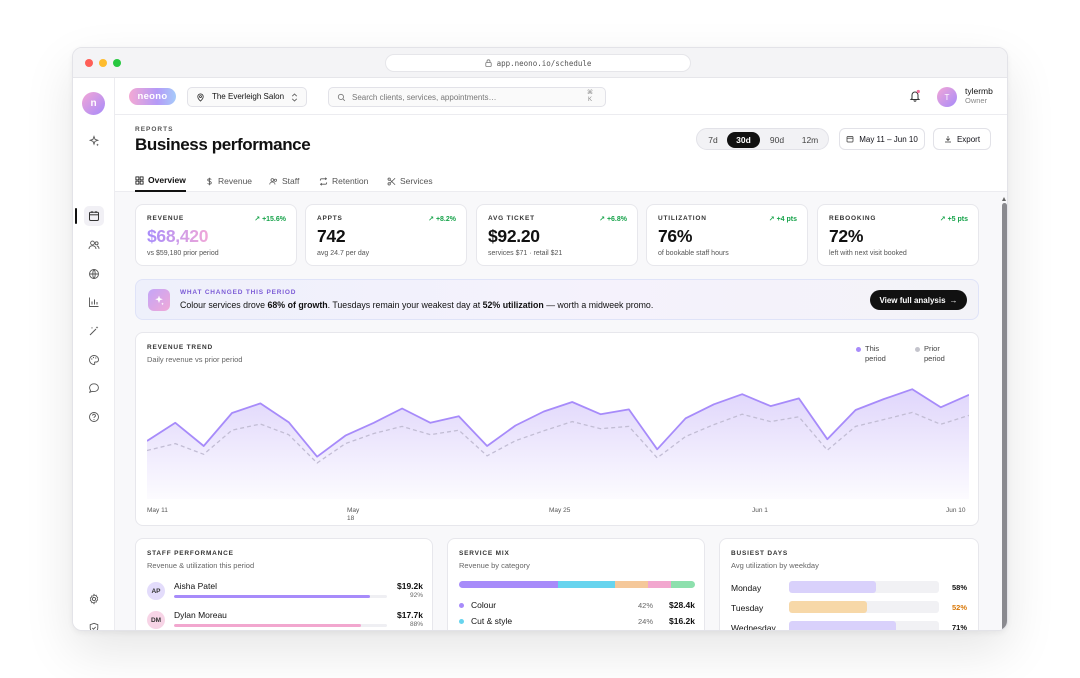  What do you see at coordinates (139, 180) in the screenshot?
I see `grid-icon` at bounding box center [139, 180].